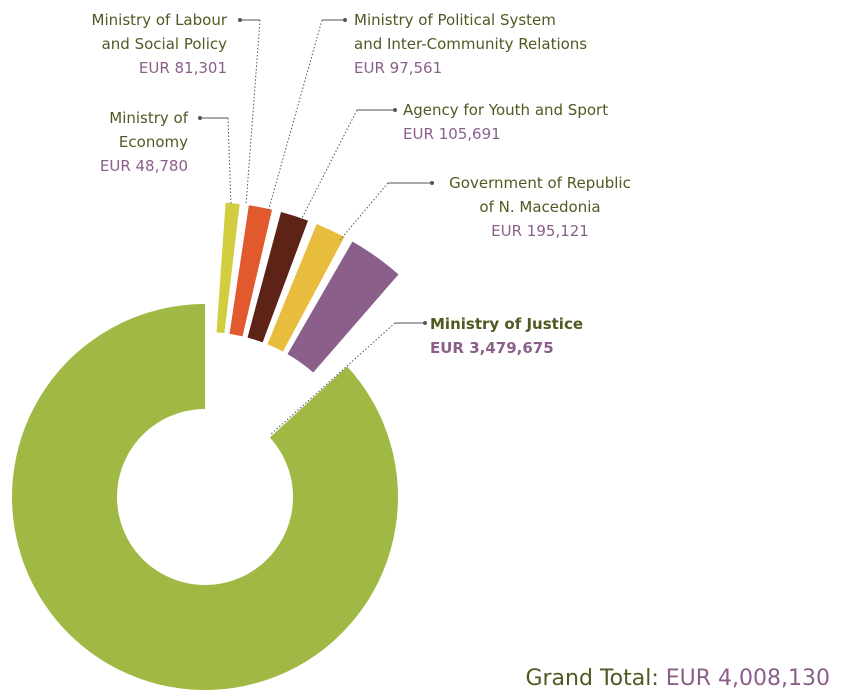 The height and width of the screenshot is (700, 845). Describe the element at coordinates (506, 336) in the screenshot. I see `slice-label: Ministry of Justice EUR 3,479,675` at that location.